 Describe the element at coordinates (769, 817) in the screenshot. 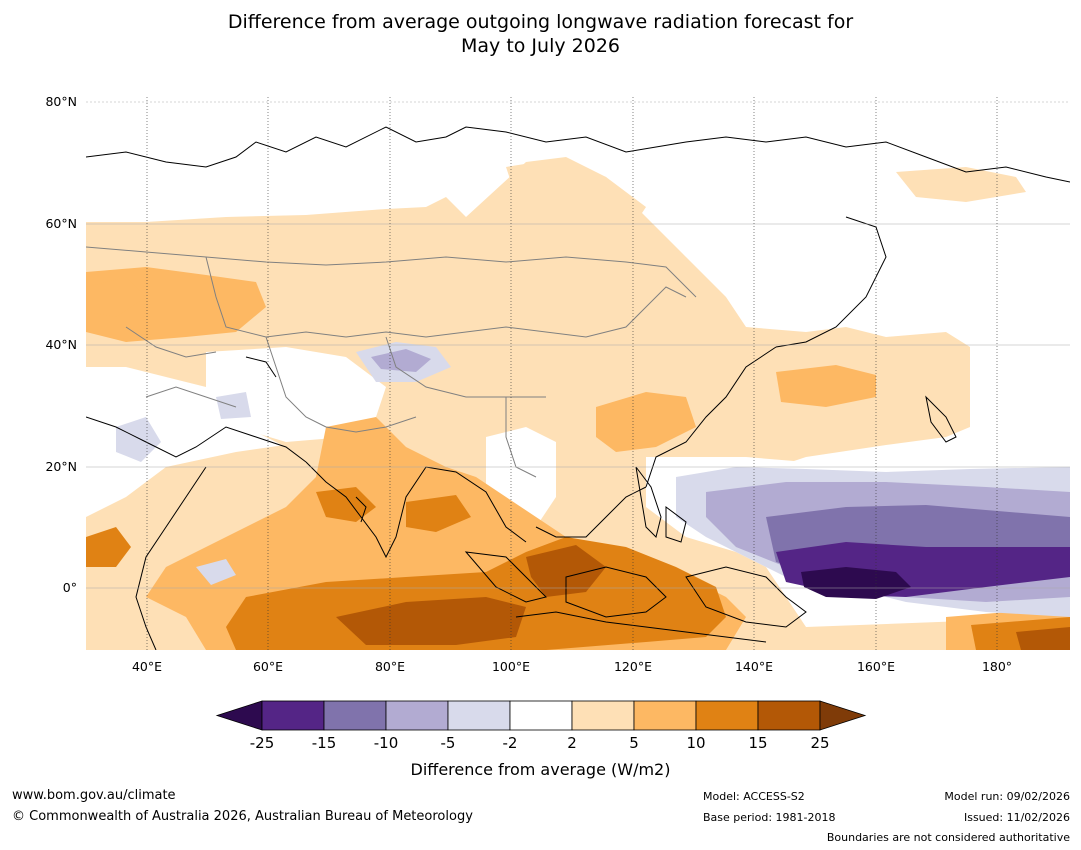

I see `footer-base-period: Base period: 1981-2018` at that location.